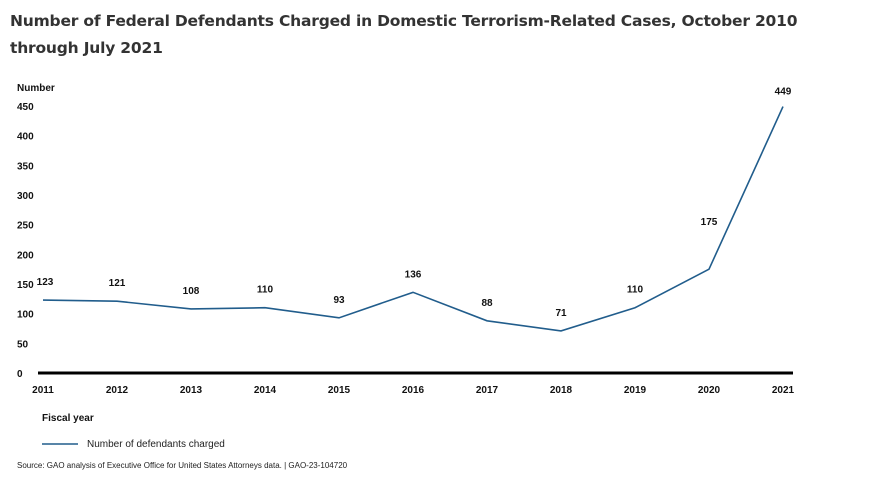 The height and width of the screenshot is (490, 873). Describe the element at coordinates (156, 444) in the screenshot. I see `legend-label: Number of defendants charged` at that location.